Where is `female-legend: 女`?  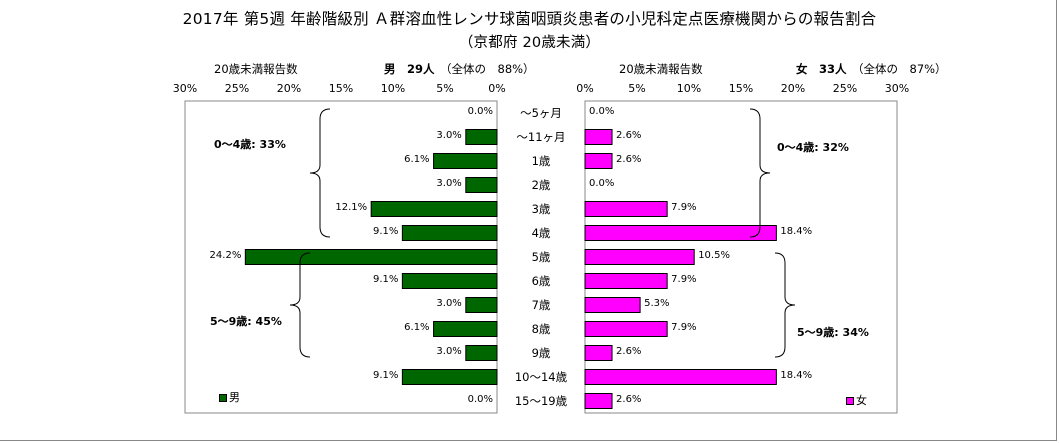 female-legend: 女 is located at coordinates (856, 400).